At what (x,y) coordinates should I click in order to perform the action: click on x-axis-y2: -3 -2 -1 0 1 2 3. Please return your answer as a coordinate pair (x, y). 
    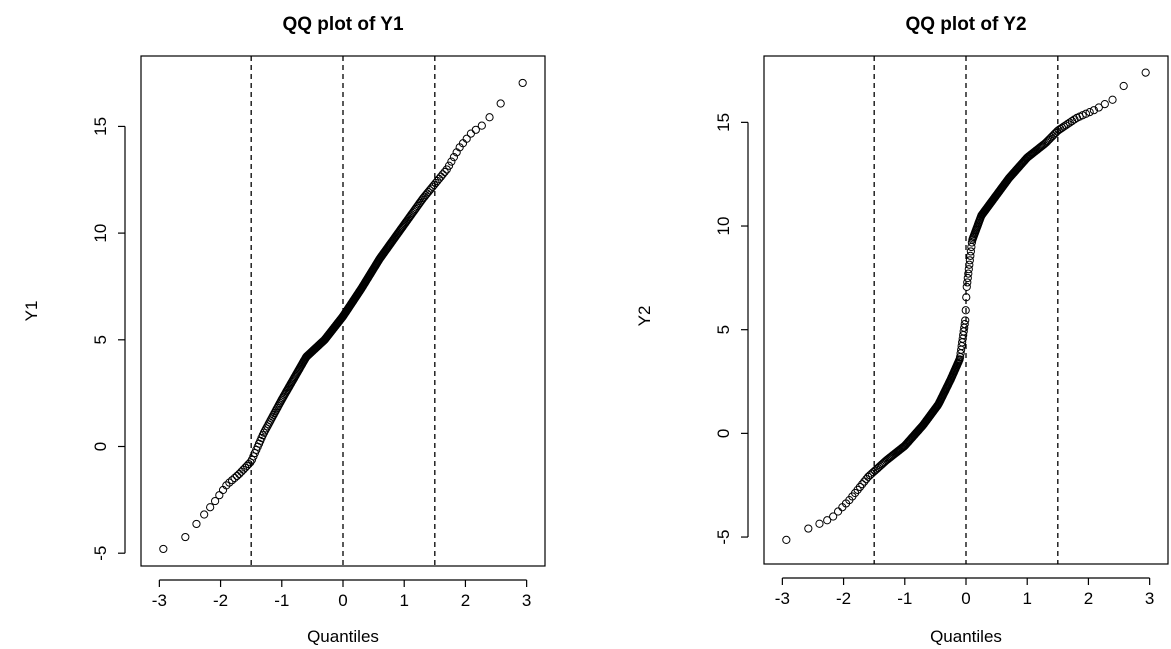
    Looking at the image, I should click on (964, 592).